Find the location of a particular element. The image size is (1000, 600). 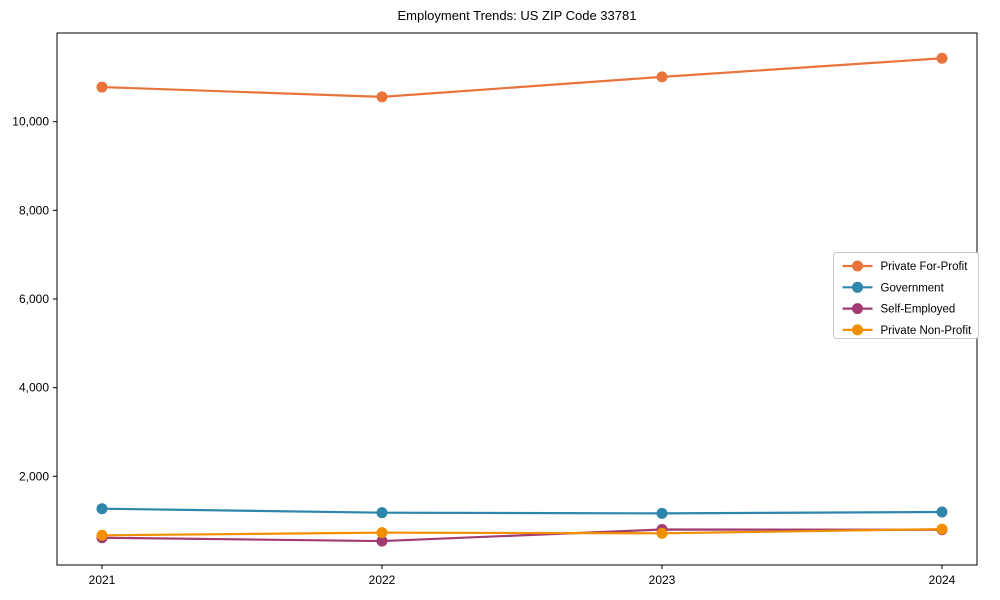

legend-item-label: Private For-Profit is located at coordinates (925, 267).